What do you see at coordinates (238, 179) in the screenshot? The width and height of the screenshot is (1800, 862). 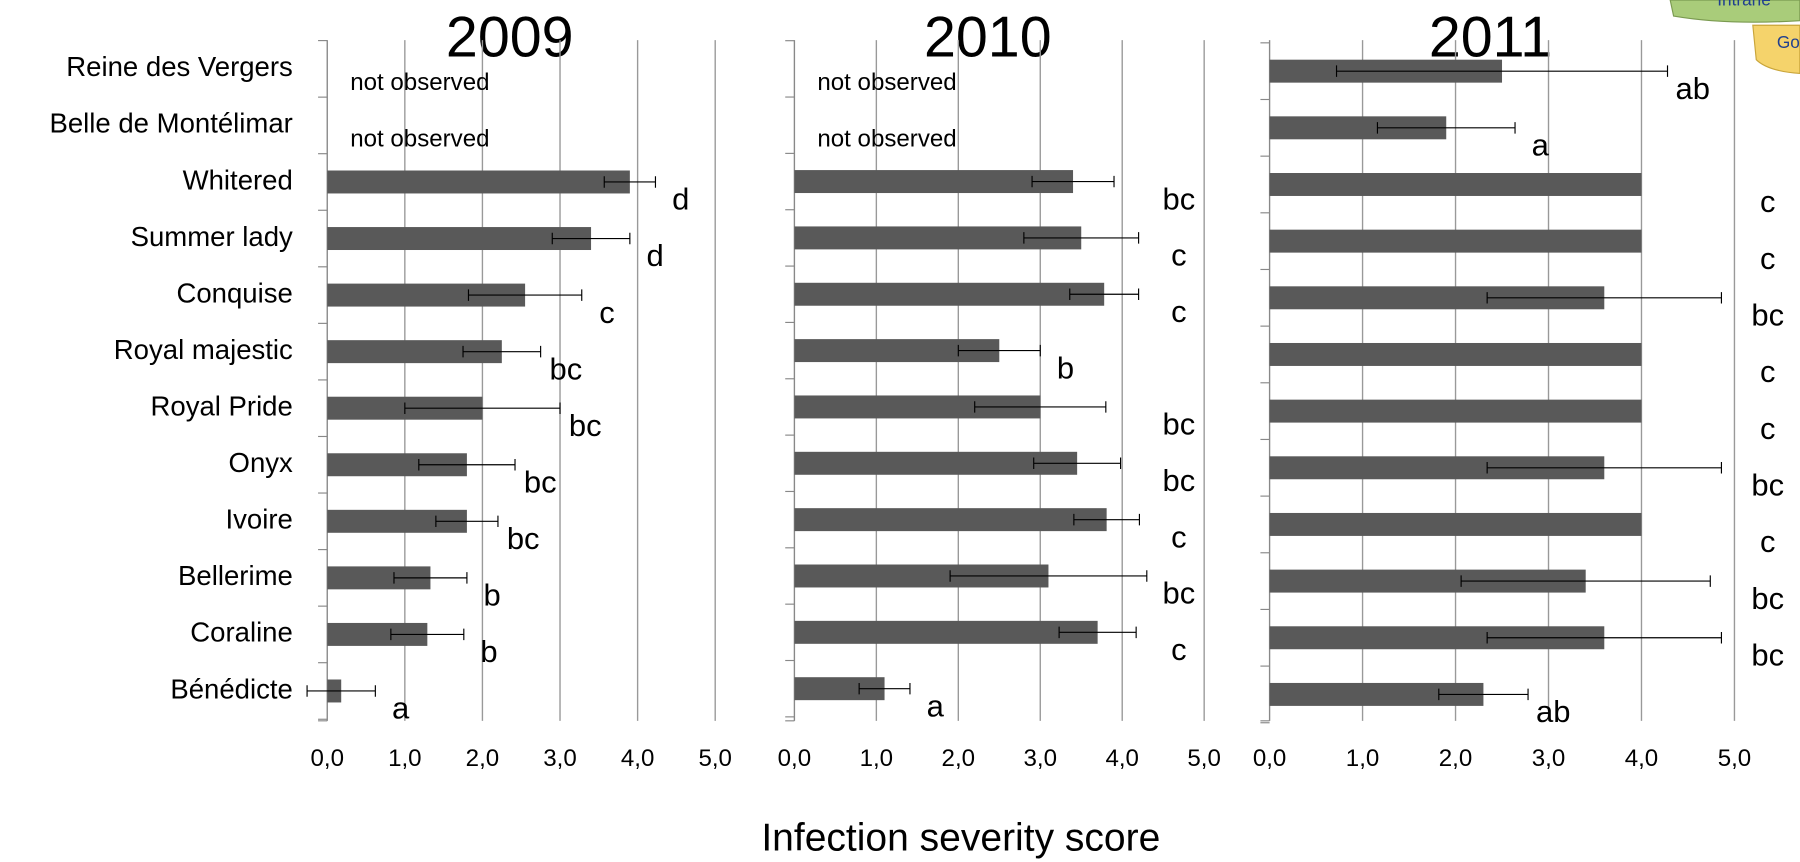 I see `category-label: Whitered` at bounding box center [238, 179].